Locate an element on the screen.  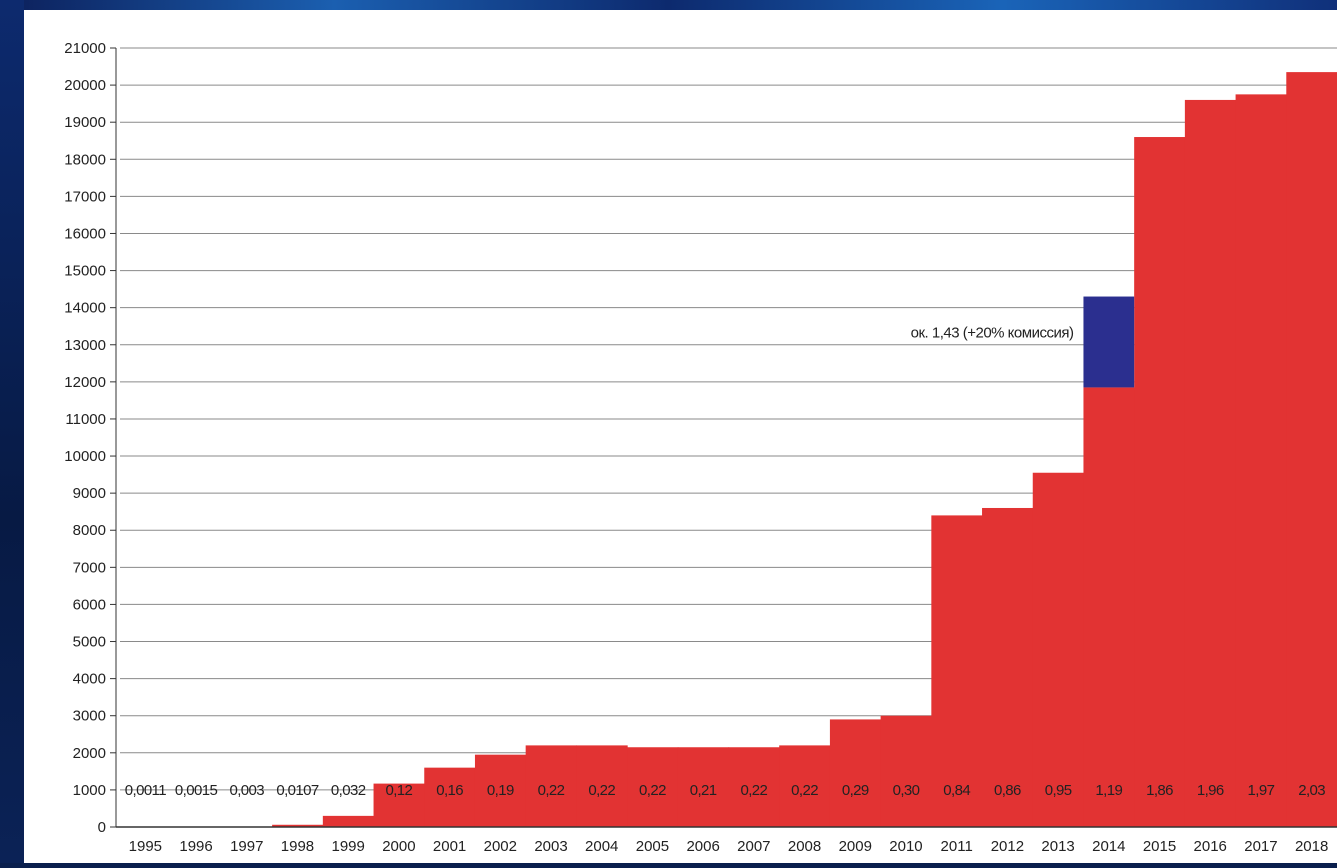
y-tick-label: 16000 is located at coordinates (85, 233).